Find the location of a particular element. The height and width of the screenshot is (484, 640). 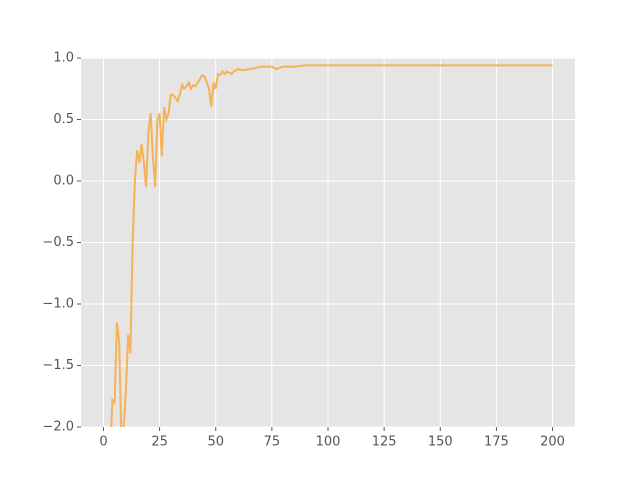

x-tick-label: 50 is located at coordinates (215, 442).